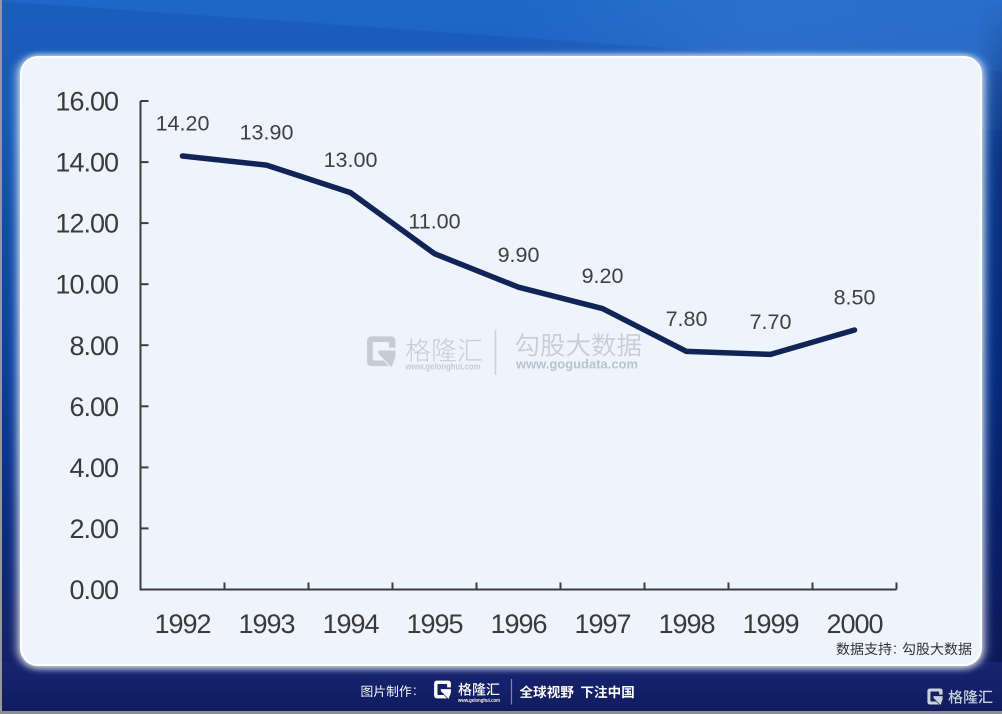 This screenshot has width=1002, height=714. Describe the element at coordinates (351, 160) in the screenshot. I see `svg-text: 13.00` at that location.